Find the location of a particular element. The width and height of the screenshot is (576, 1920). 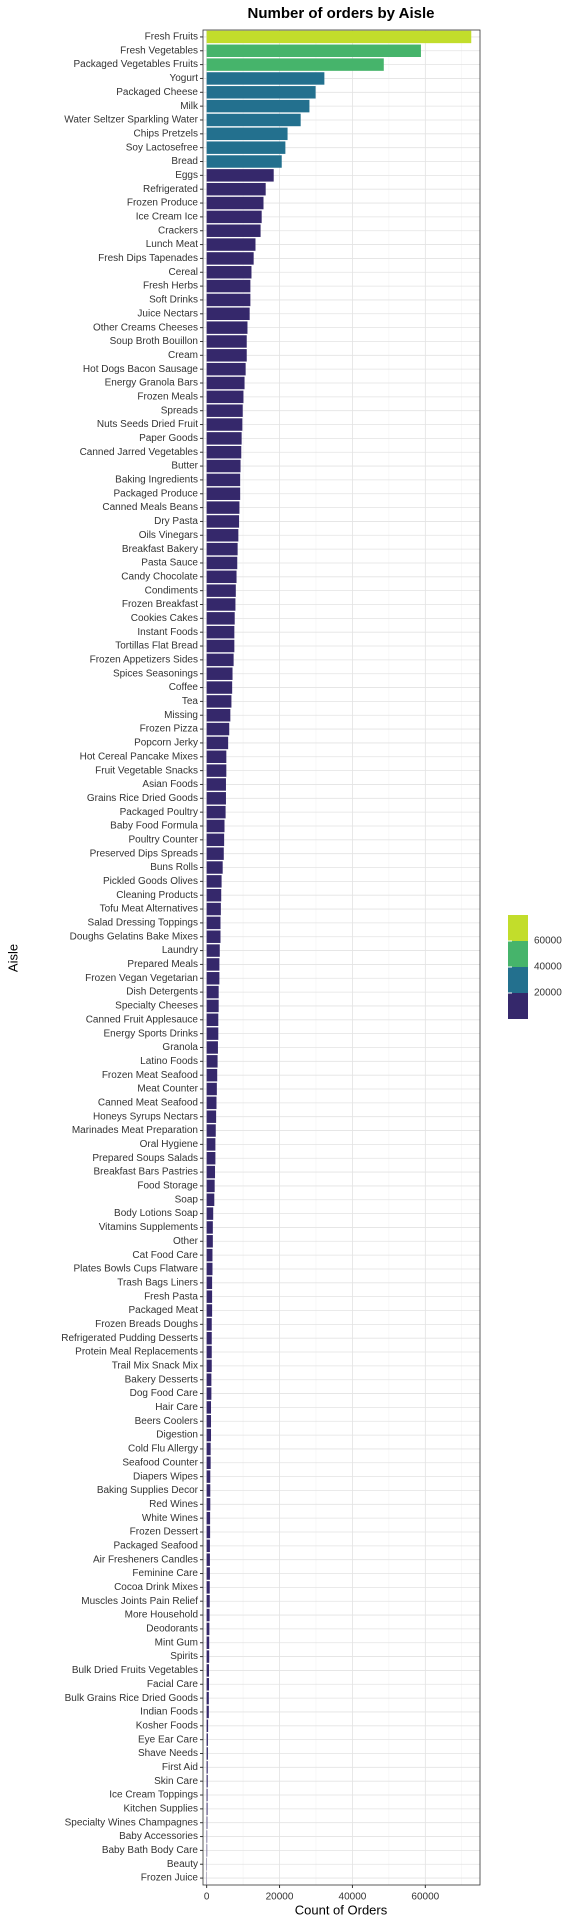

y-tick-label: Bread is located at coordinates (184, 161).